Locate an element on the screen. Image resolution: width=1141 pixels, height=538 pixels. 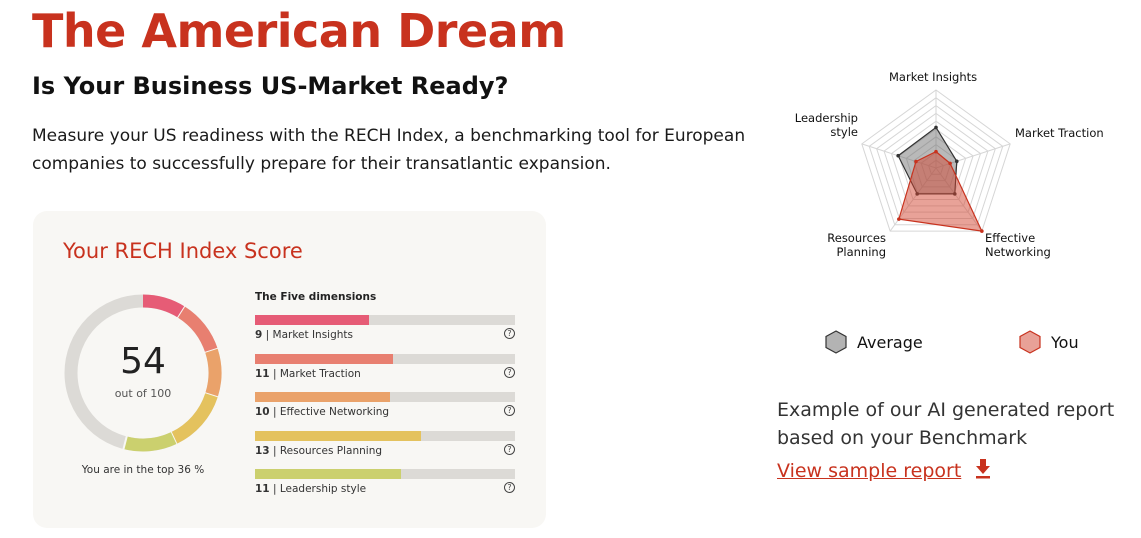
page-subtitle: Is Your Business US-Market Ready? is located at coordinates (270, 86).